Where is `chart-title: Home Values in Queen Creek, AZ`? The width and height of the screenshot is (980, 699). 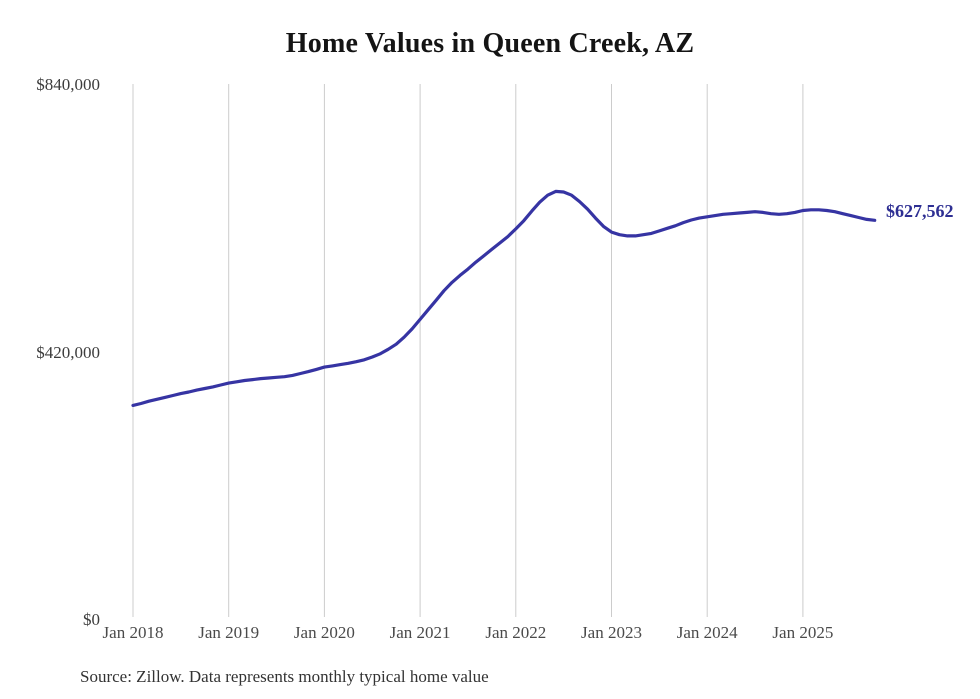 chart-title: Home Values in Queen Creek, AZ is located at coordinates (490, 43).